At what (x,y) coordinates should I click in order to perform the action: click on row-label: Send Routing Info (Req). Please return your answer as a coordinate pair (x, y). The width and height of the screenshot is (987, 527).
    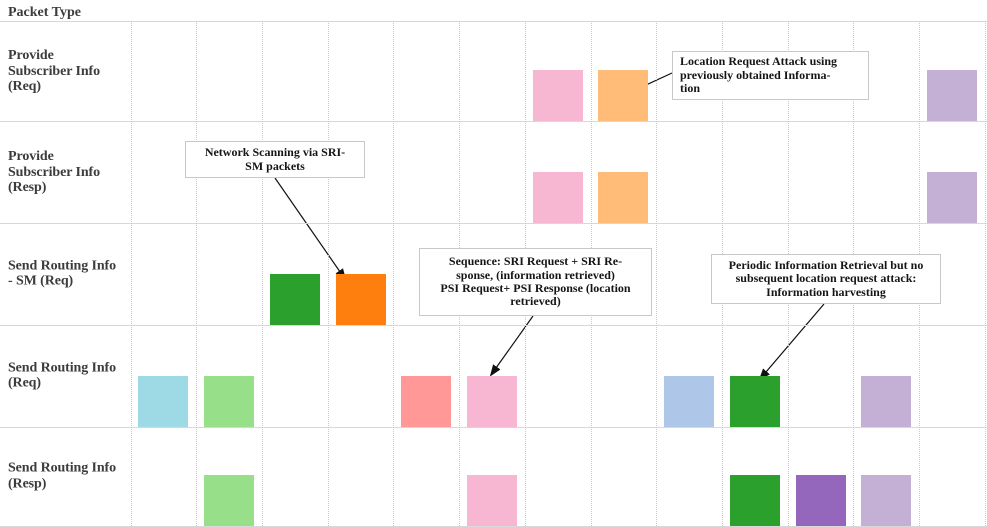
    Looking at the image, I should click on (62, 375).